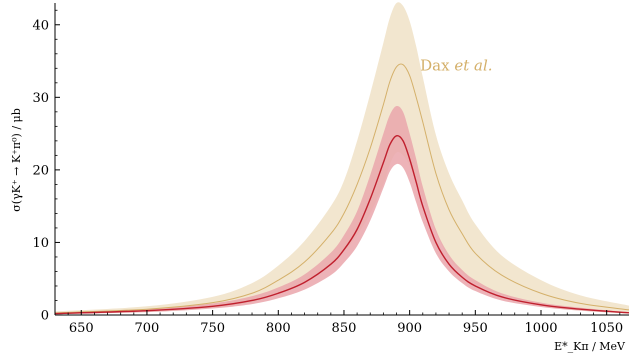 This screenshot has height=358, width=629. Describe the element at coordinates (475, 328) in the screenshot. I see `x-tick-label: 950` at that location.